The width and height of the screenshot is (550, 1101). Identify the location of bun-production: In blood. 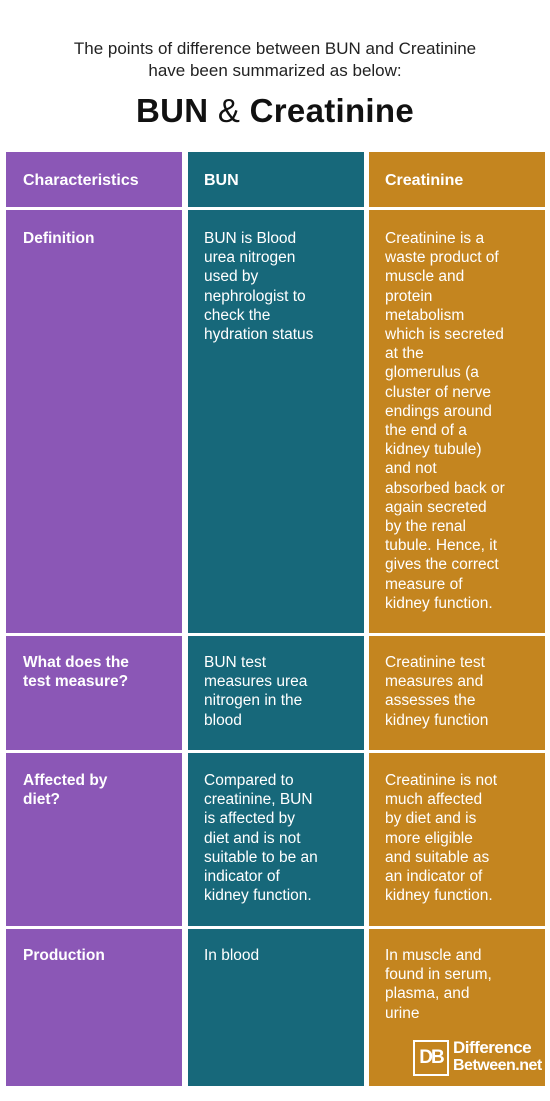
(231, 955).